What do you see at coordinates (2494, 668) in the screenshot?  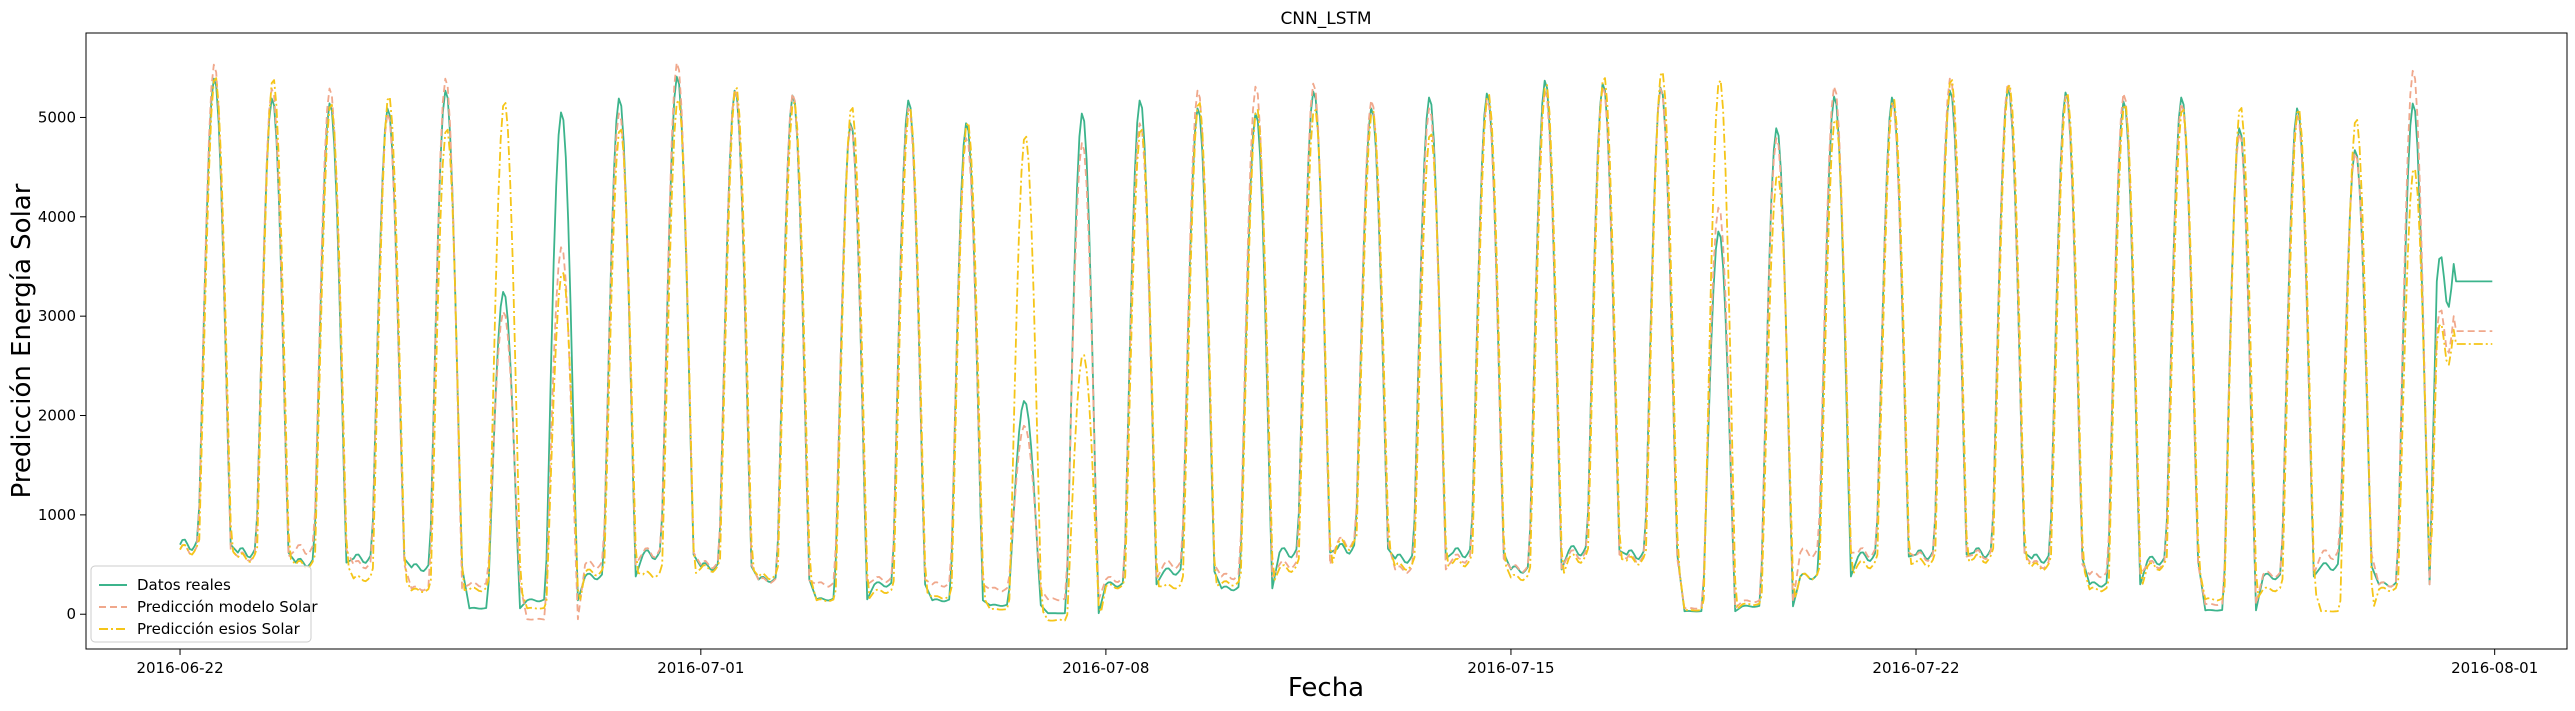 I see `x-tick-label: 2016-08-01` at bounding box center [2494, 668].